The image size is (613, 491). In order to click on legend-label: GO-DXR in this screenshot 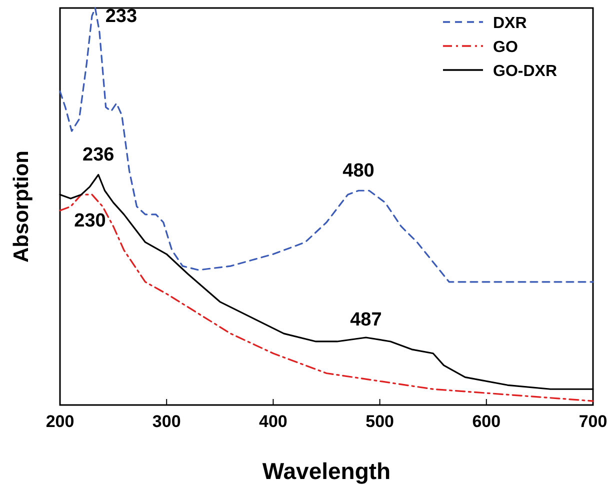, I will do `click(525, 71)`.